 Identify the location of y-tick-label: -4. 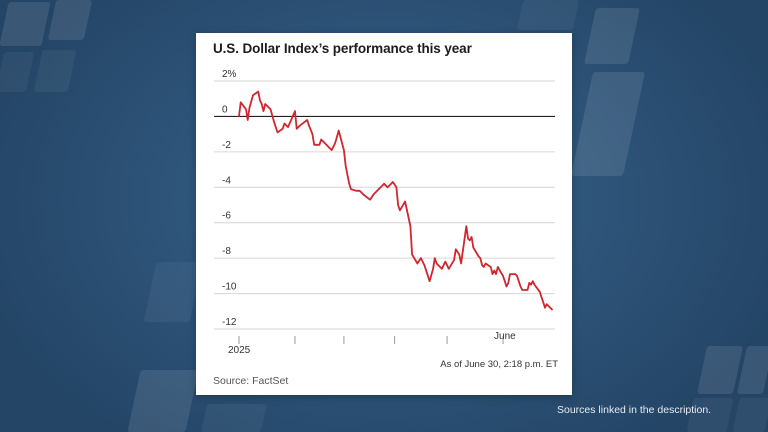
(226, 180).